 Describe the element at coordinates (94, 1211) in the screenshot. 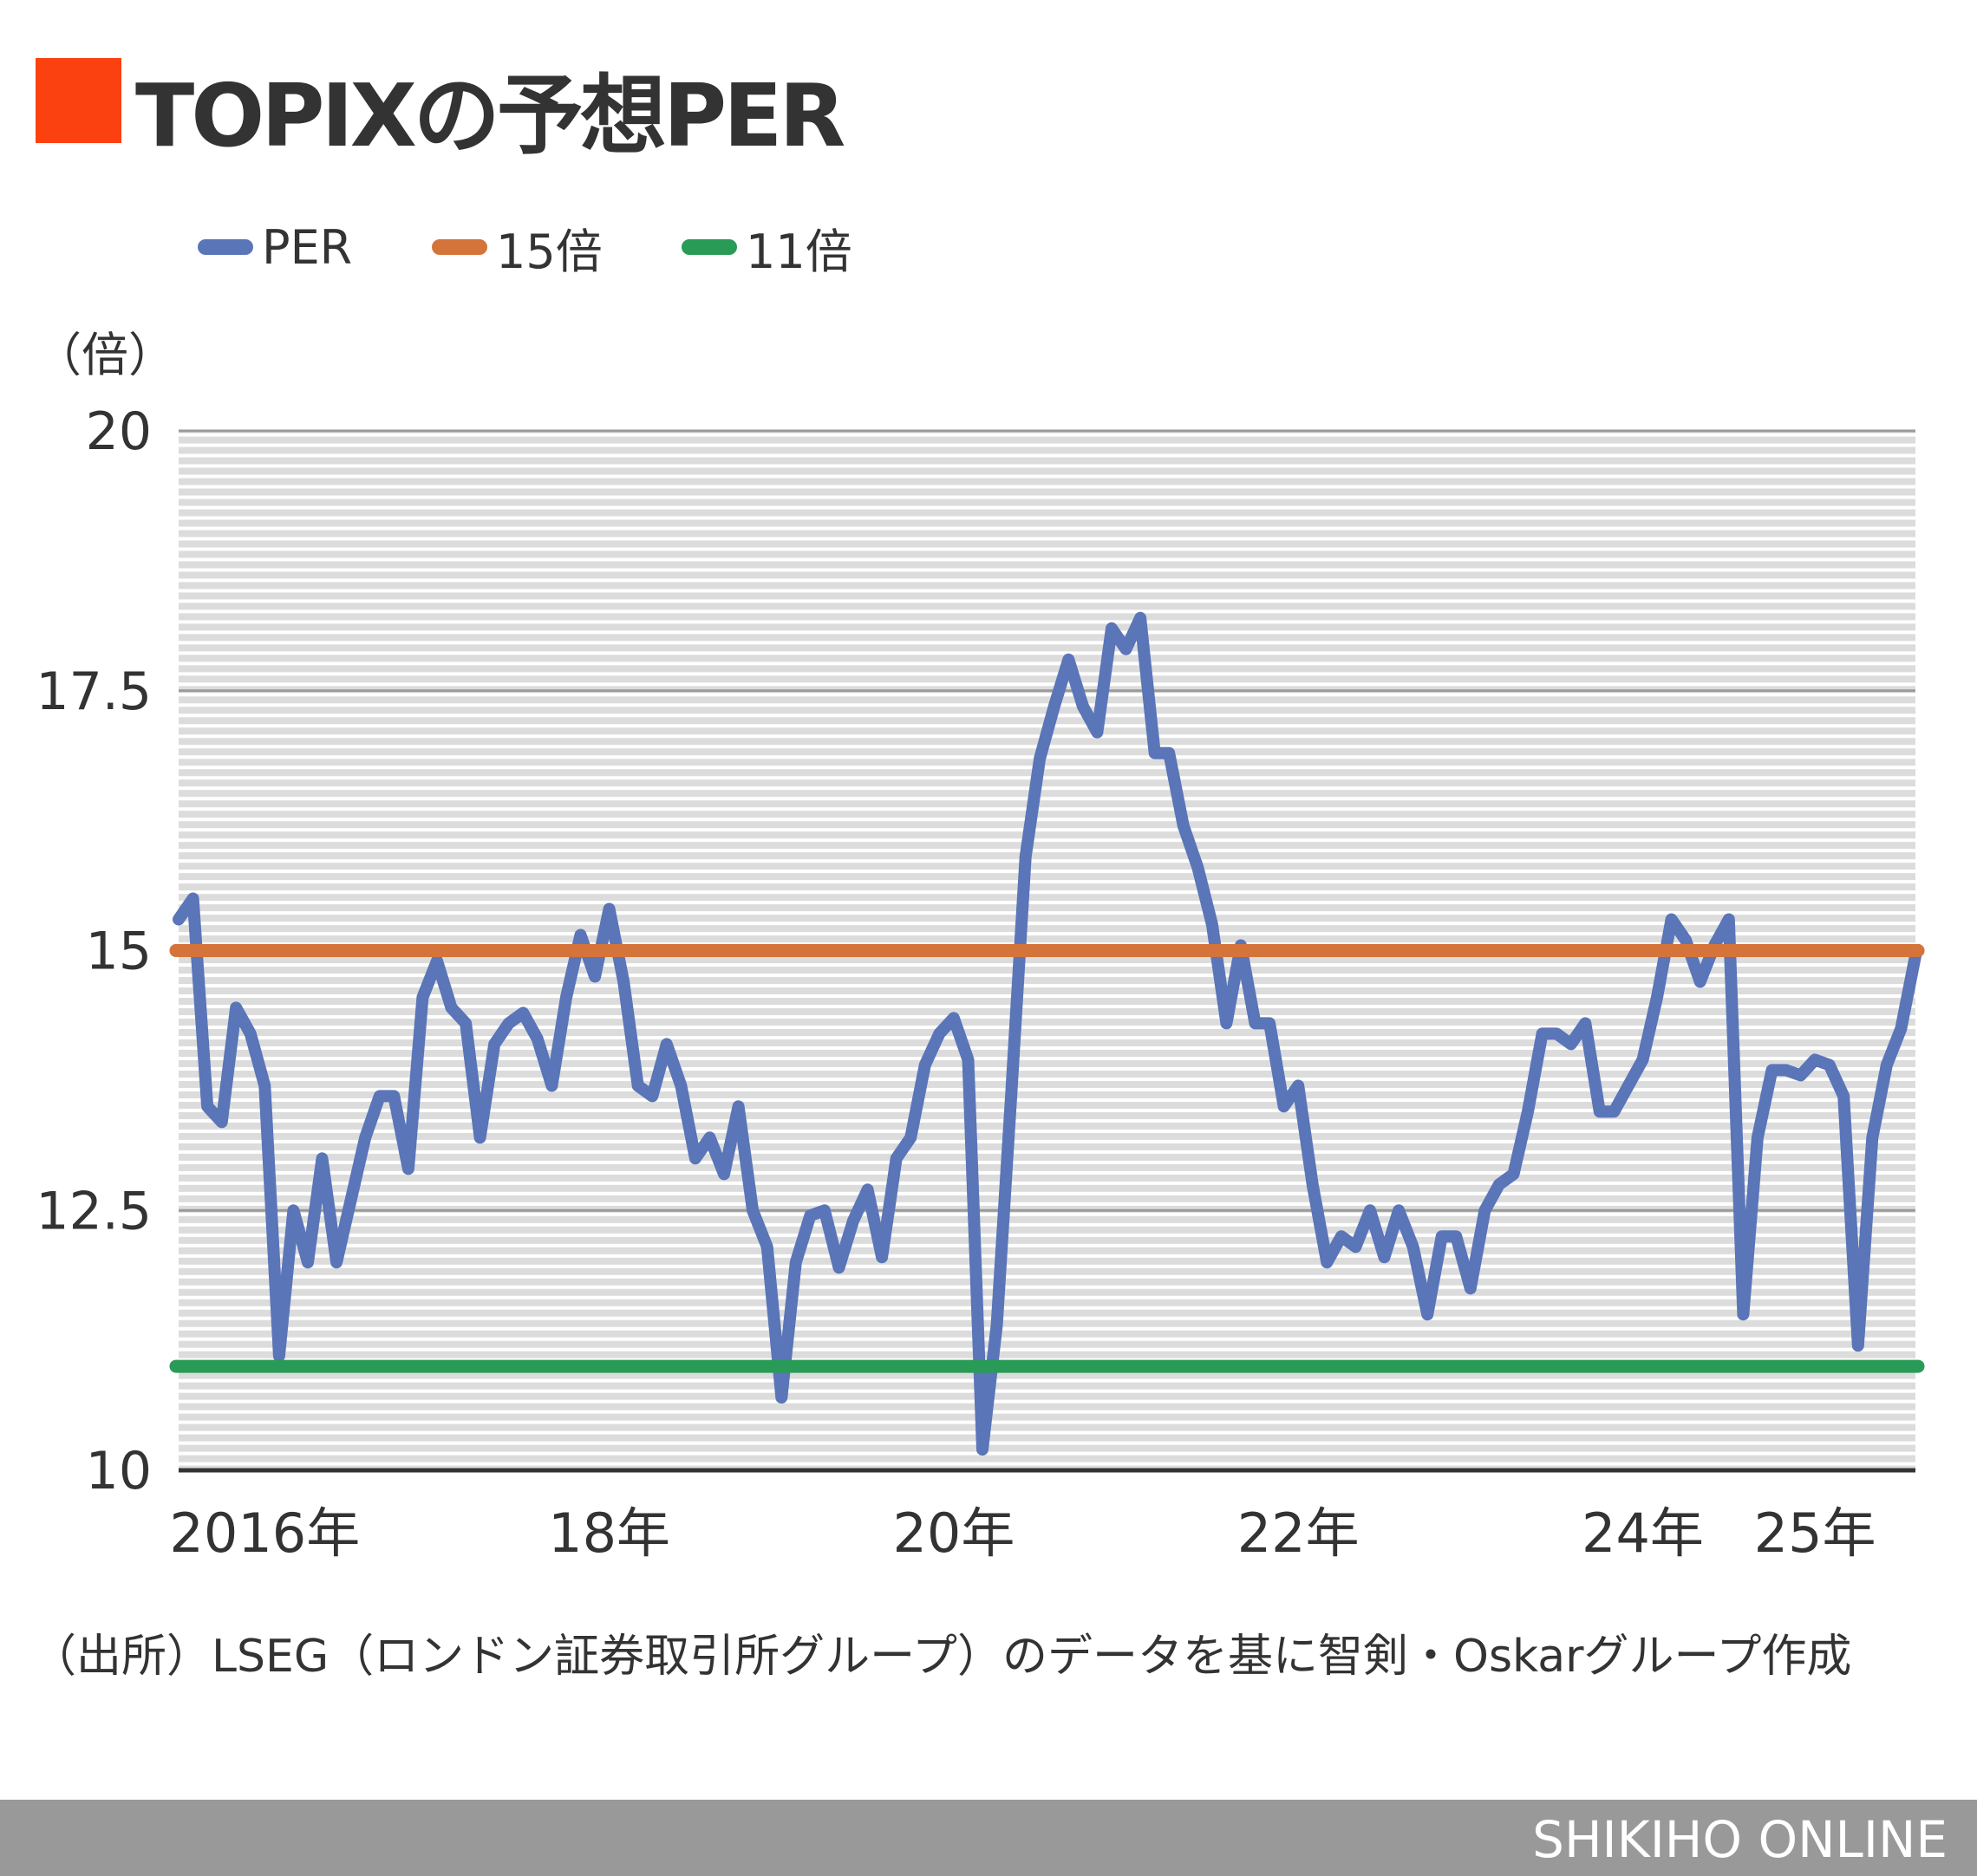

I see `y-tick-label: 12.5` at that location.